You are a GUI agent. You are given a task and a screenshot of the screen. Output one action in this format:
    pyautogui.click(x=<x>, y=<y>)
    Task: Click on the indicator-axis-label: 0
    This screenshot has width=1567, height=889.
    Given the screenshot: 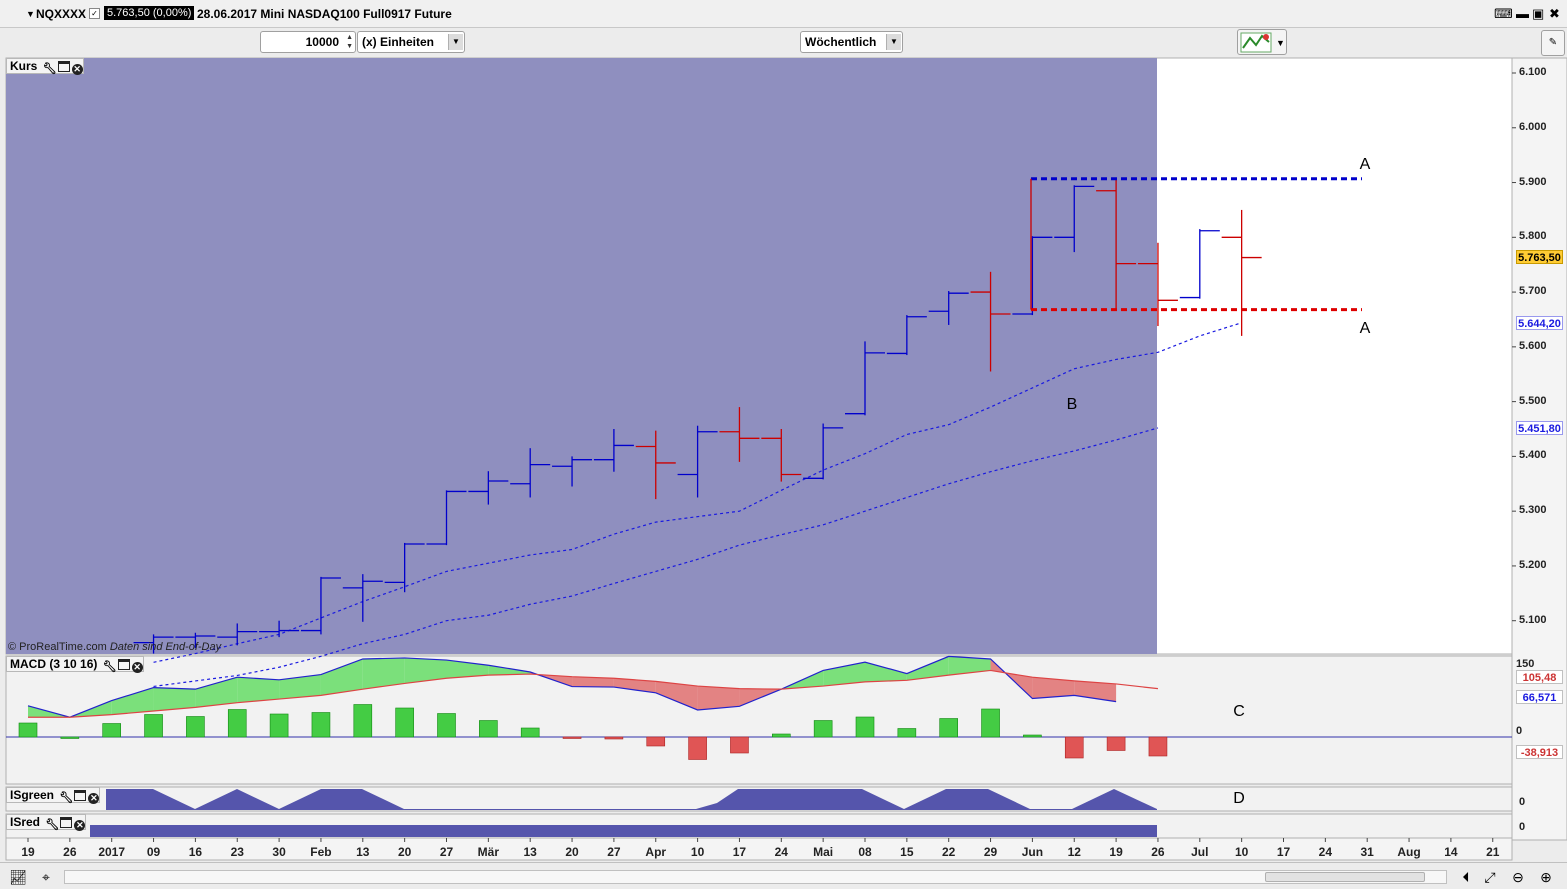 What is the action you would take?
    pyautogui.click(x=1522, y=802)
    